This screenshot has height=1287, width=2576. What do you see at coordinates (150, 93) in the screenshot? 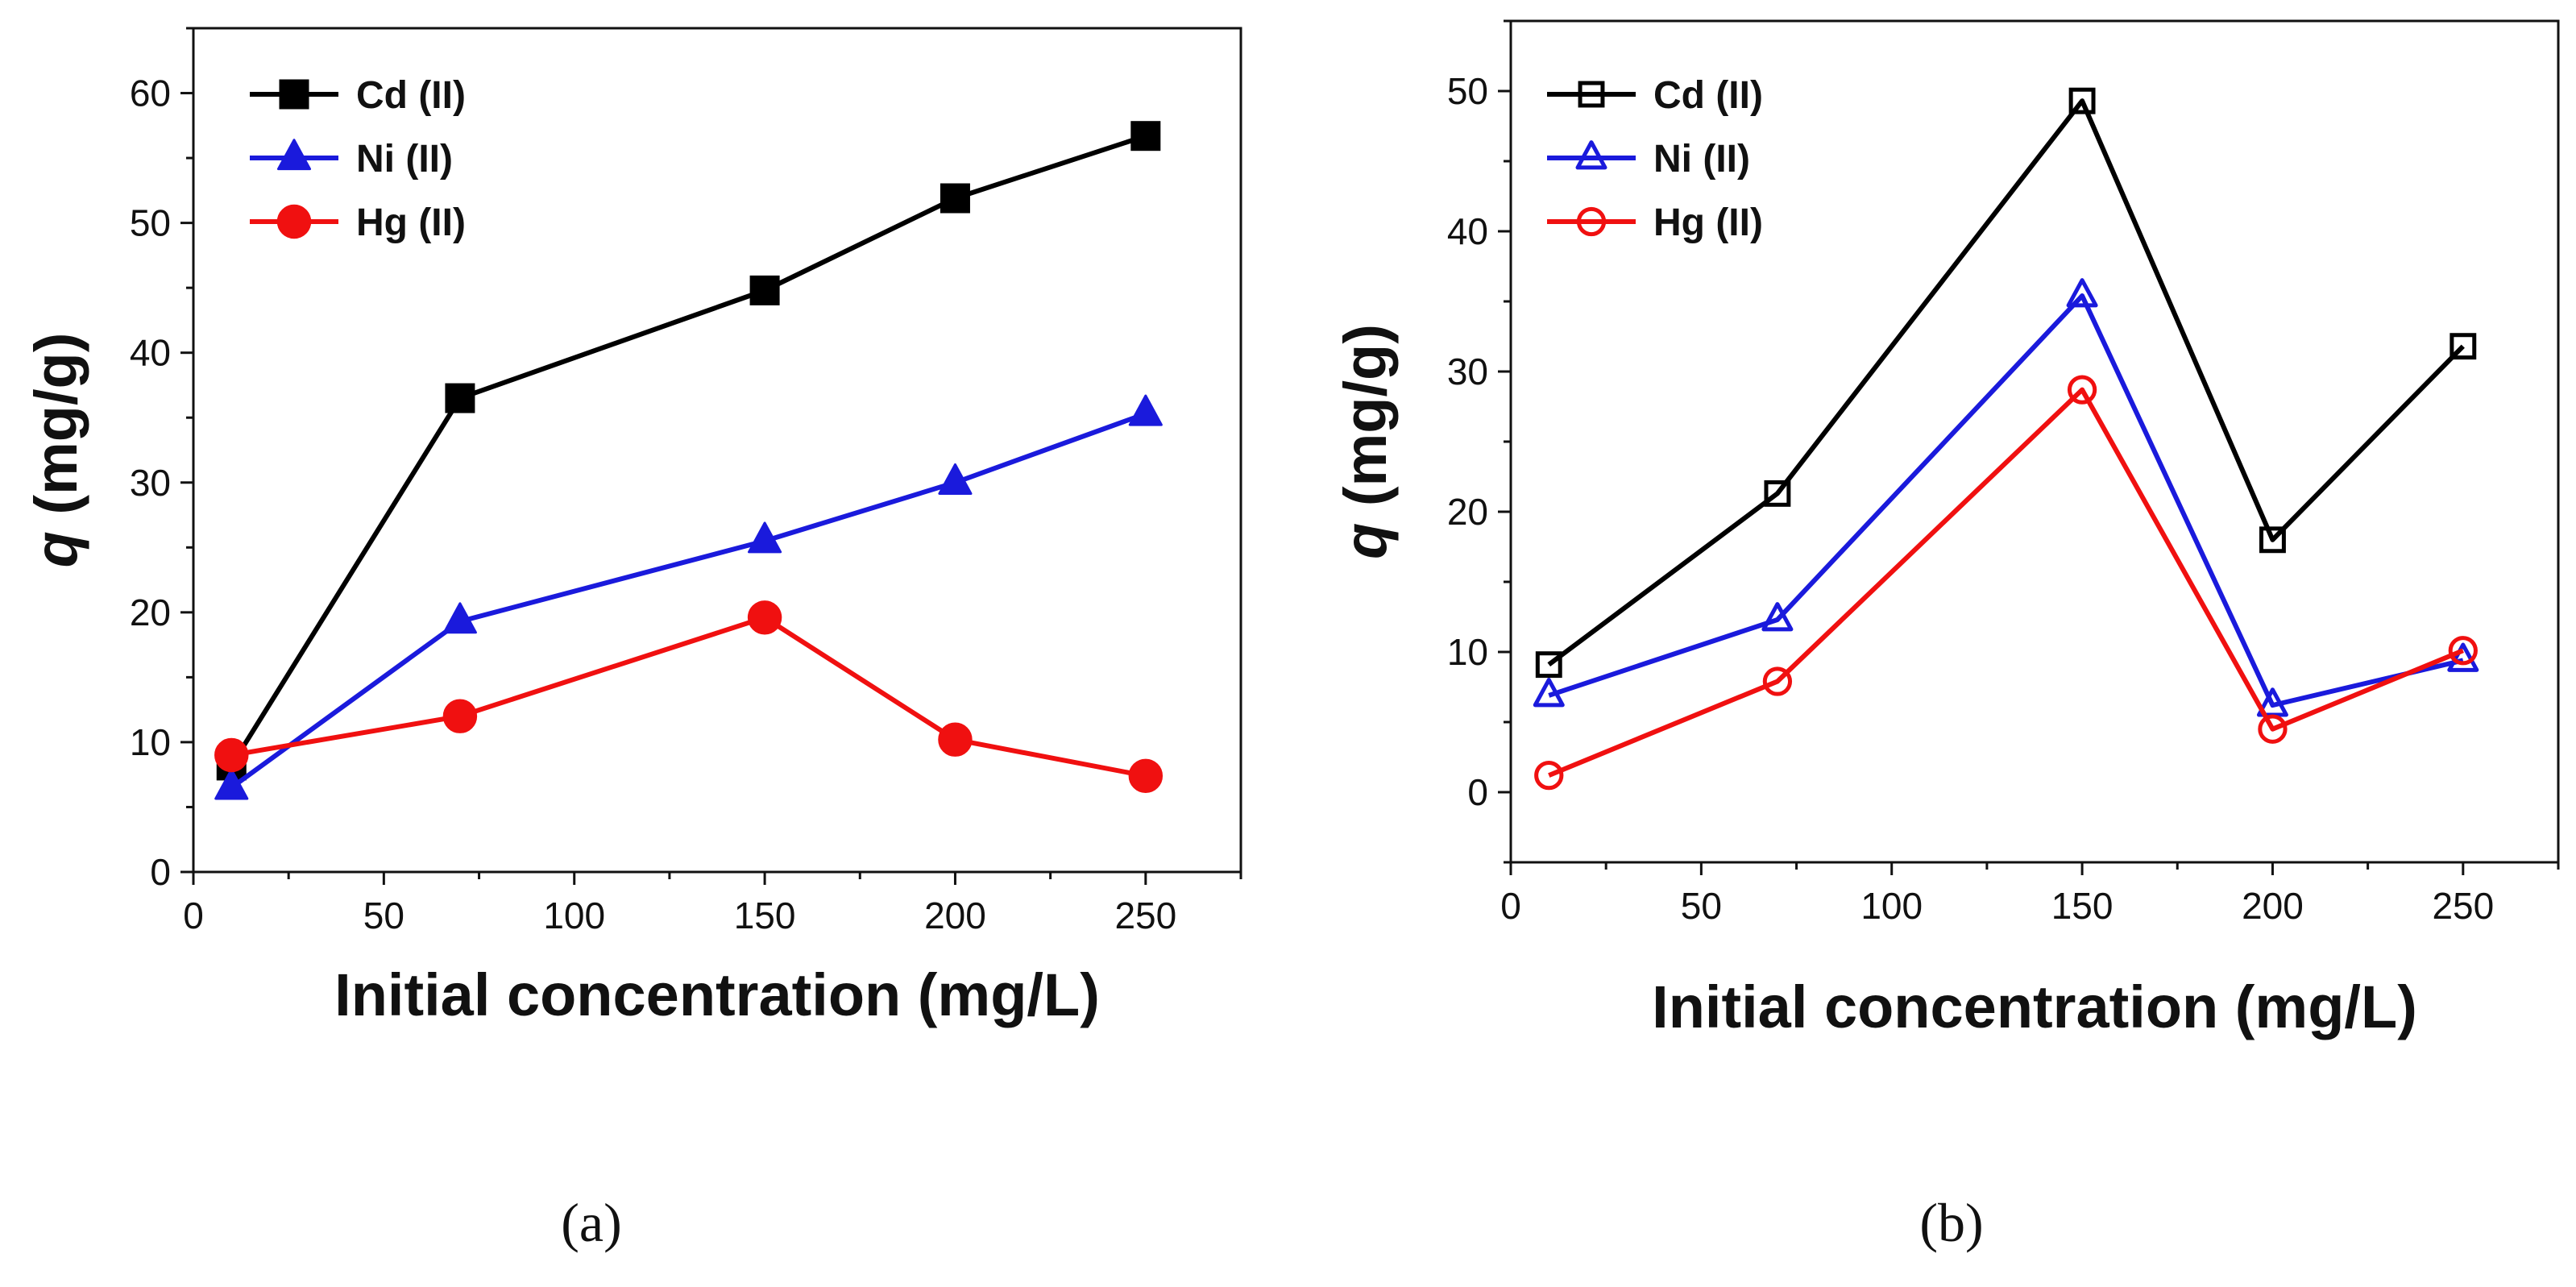
I see `y-tick-label: 60` at bounding box center [150, 93].